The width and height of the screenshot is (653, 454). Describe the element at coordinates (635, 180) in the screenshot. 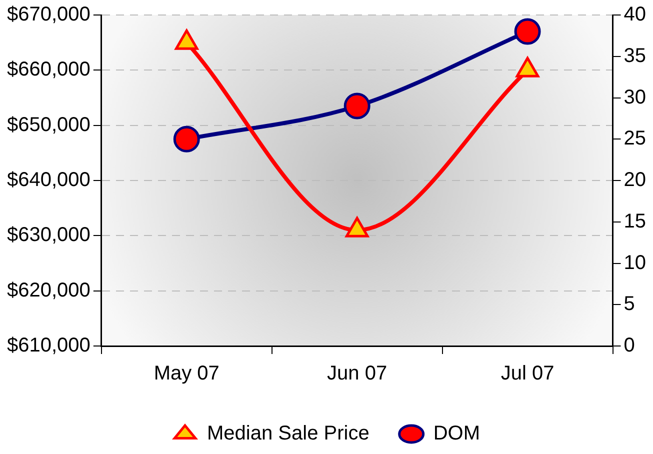

I see `y2-tick-label: 20` at that location.